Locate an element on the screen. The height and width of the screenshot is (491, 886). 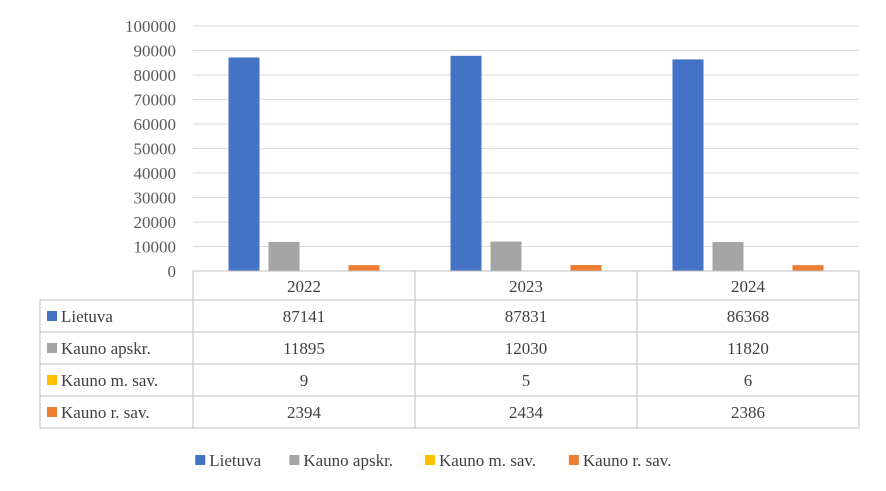
table-row-label: Kauno apskr. is located at coordinates (106, 348).